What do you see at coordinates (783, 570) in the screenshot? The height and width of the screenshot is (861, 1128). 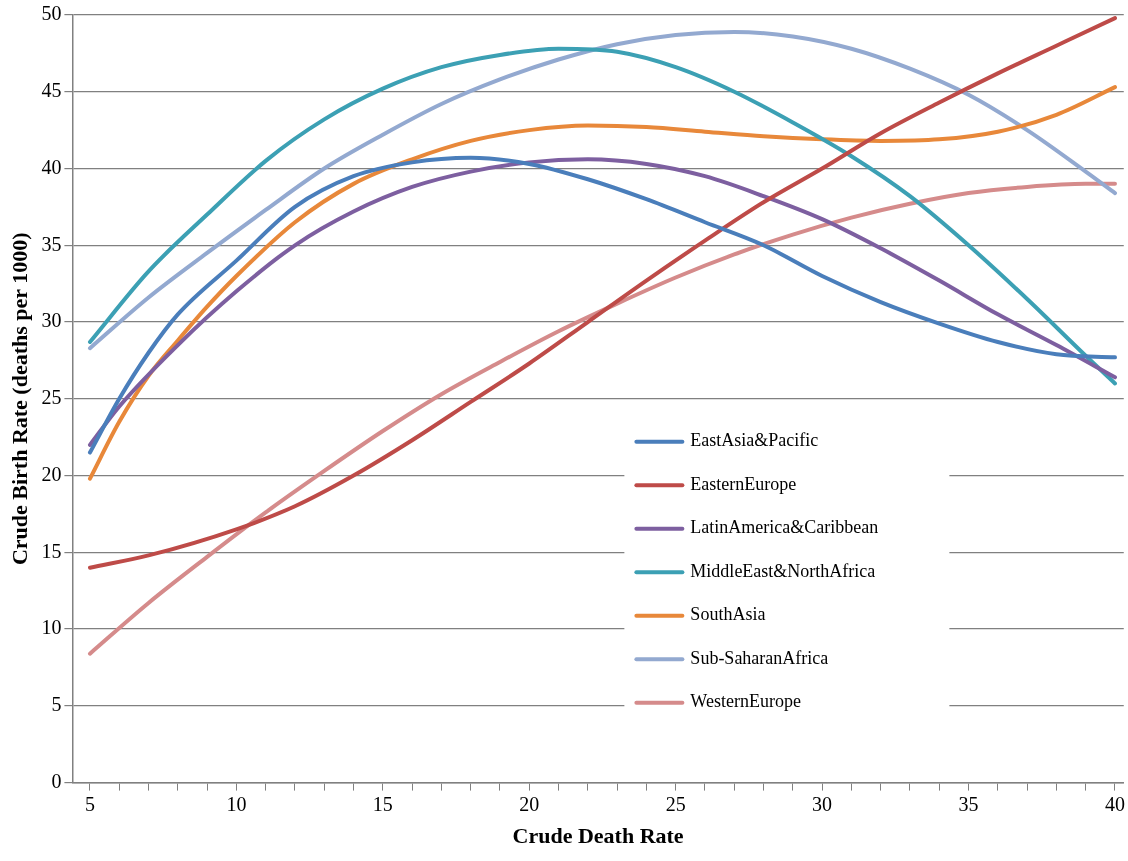 I see `legend-label: MiddleEast&NorthAfrica` at bounding box center [783, 570].